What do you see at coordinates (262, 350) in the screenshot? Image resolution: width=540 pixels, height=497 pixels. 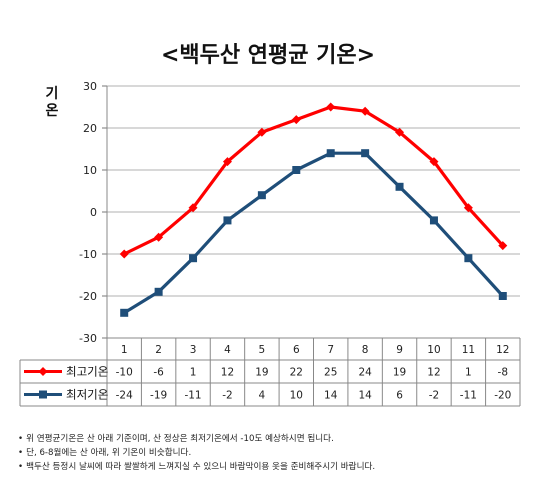 I see `x-tick-label: 5` at bounding box center [262, 350].